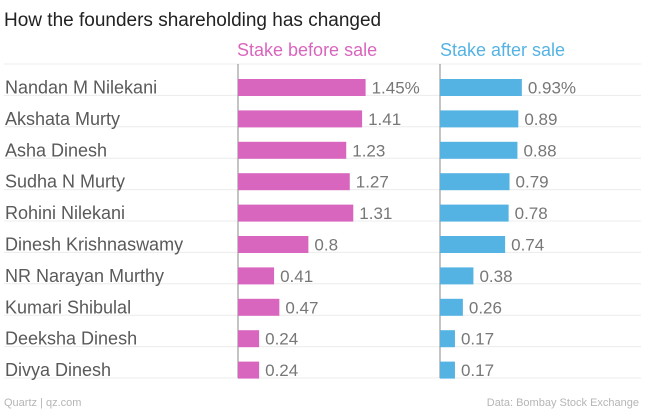 The height and width of the screenshot is (412, 645). What do you see at coordinates (375, 213) in the screenshot?
I see `data-label: 1.31` at bounding box center [375, 213].